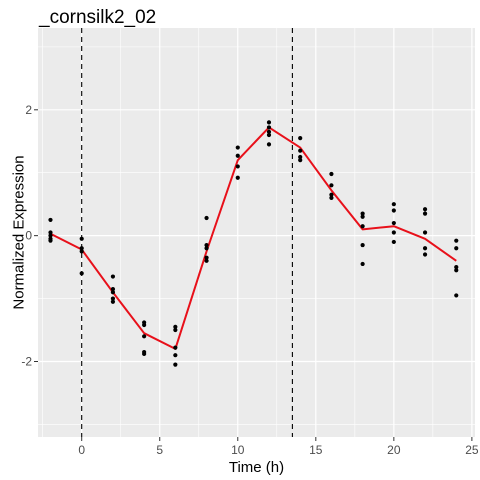 Image resolution: width=480 pixels, height=480 pixels. What do you see at coordinates (278, 447) in the screenshot?
I see `x-axis-ticks: 0 5 10 15 20 25` at bounding box center [278, 447].